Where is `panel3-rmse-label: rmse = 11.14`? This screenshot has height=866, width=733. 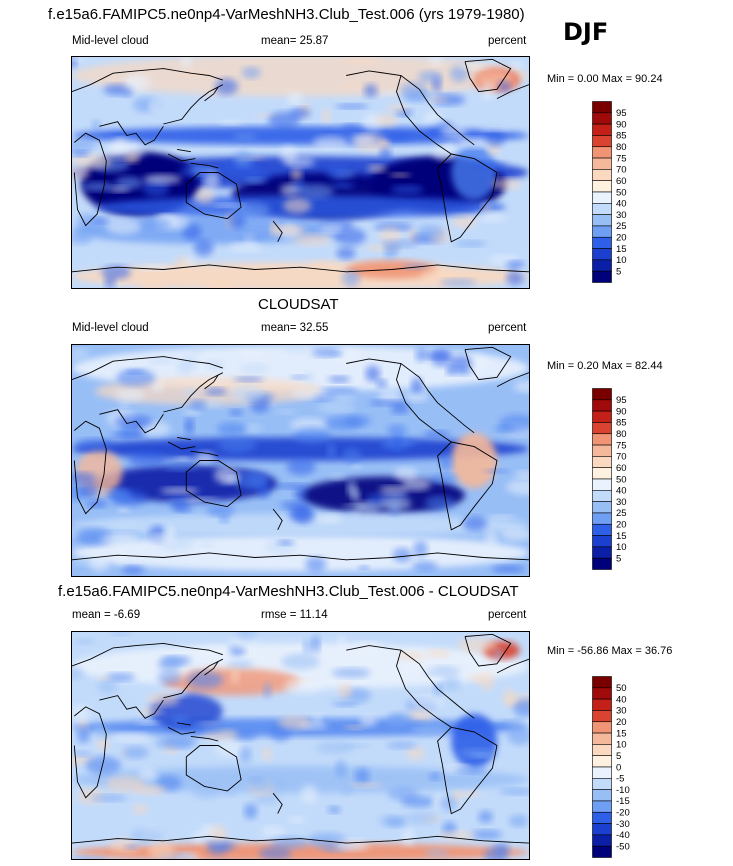
panel3-rmse-label: rmse = 11.14 is located at coordinates (294, 615).